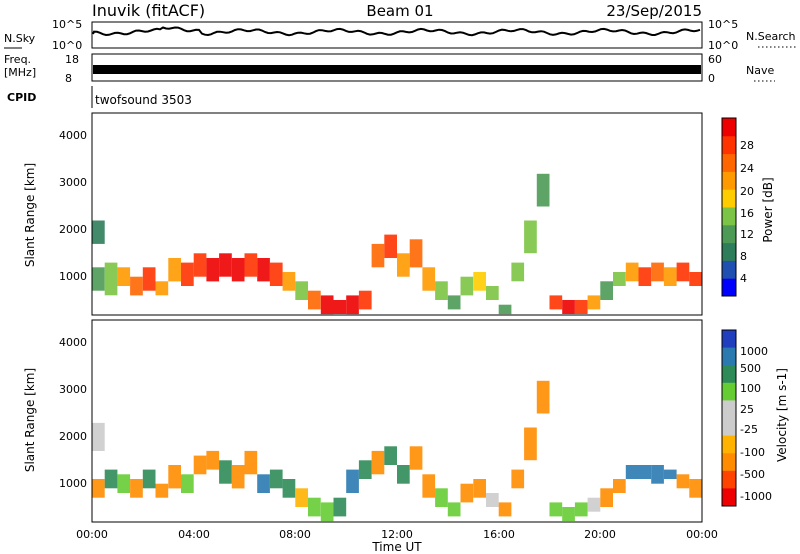  I want to click on power-ytick-2000: 2000, so click(73, 229).